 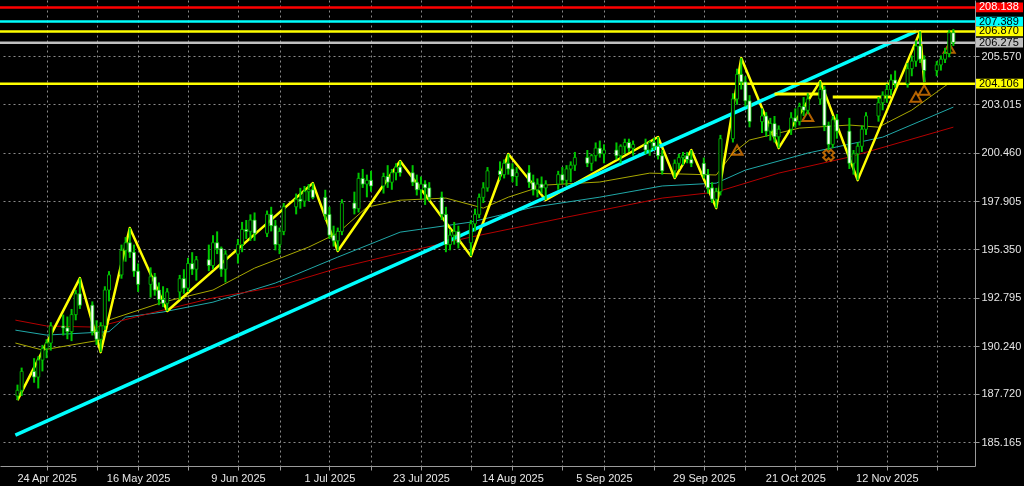 I want to click on ref-line-label: 206.275, so click(x=999, y=41).